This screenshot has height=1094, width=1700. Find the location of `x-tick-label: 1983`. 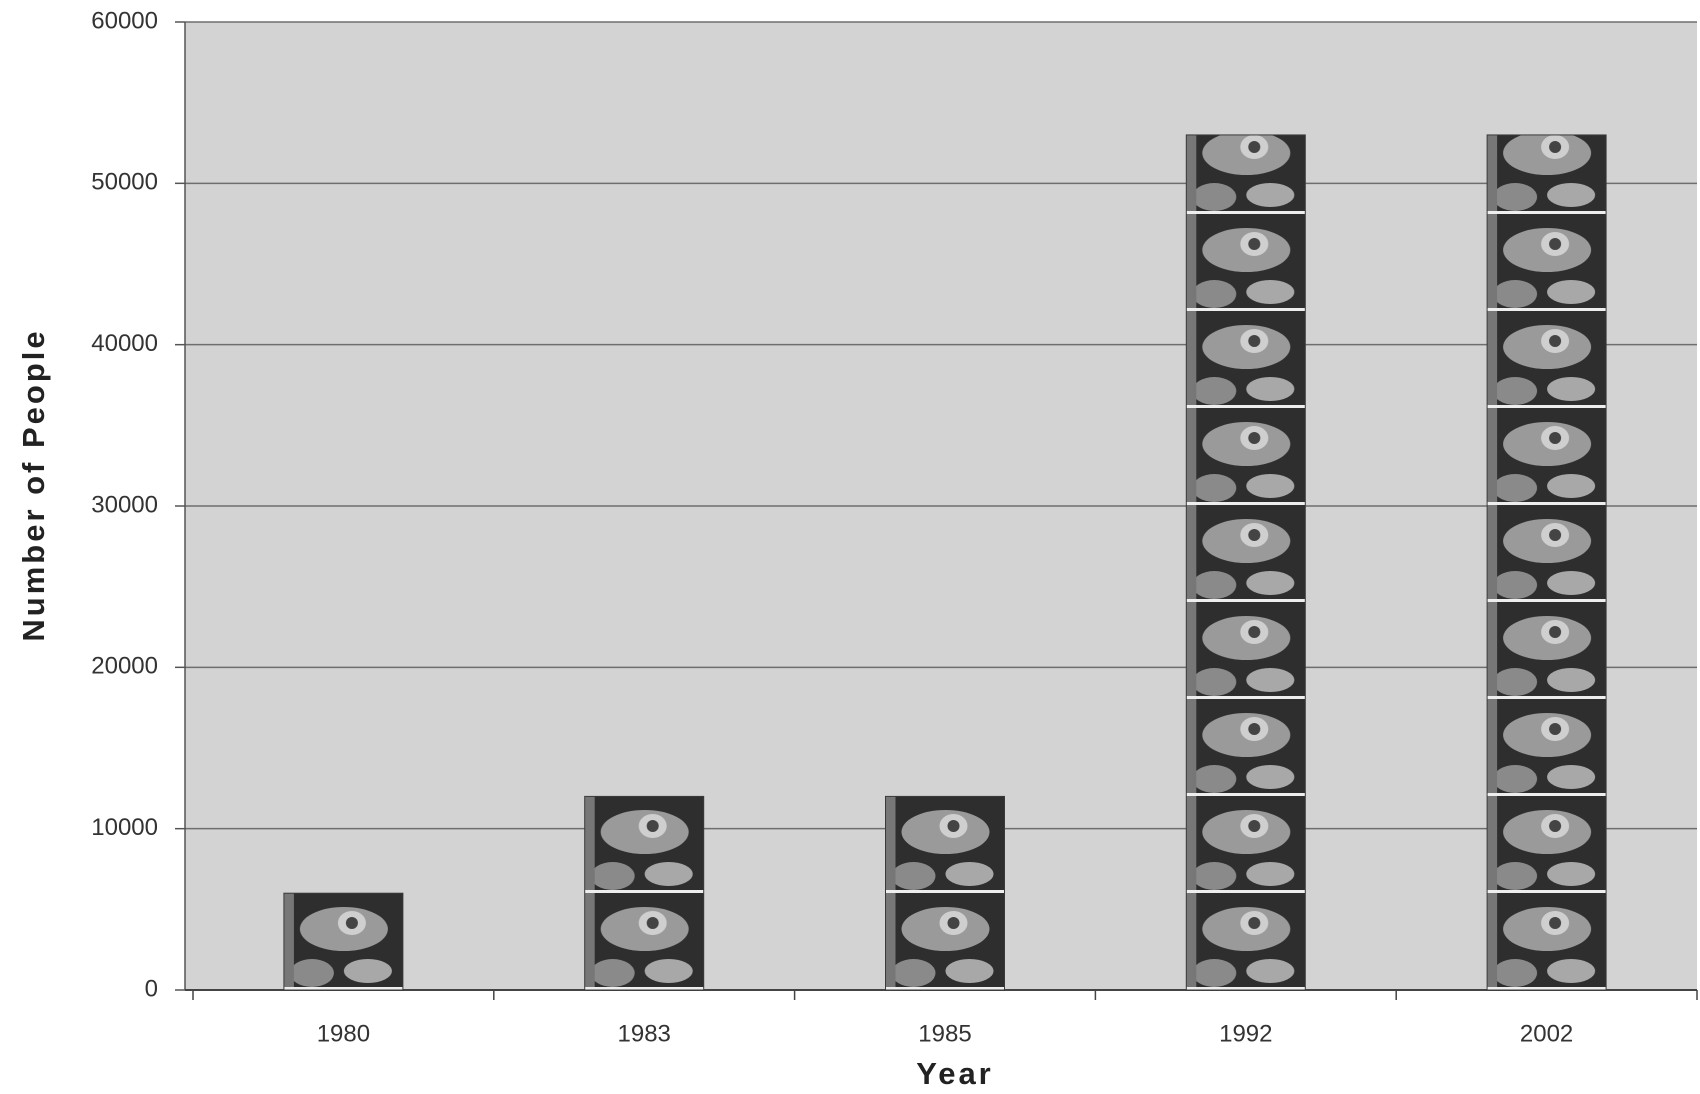

x-tick-label: 1983 is located at coordinates (644, 1033).